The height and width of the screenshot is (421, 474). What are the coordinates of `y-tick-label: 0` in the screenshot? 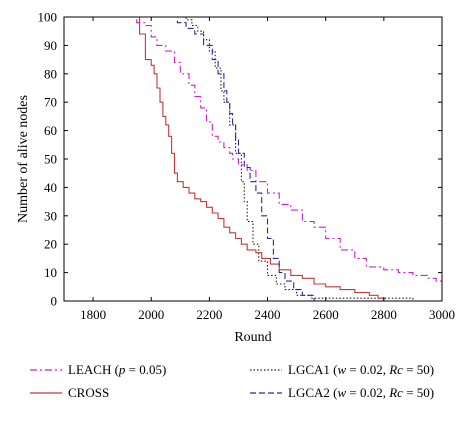 It's located at (54, 301).